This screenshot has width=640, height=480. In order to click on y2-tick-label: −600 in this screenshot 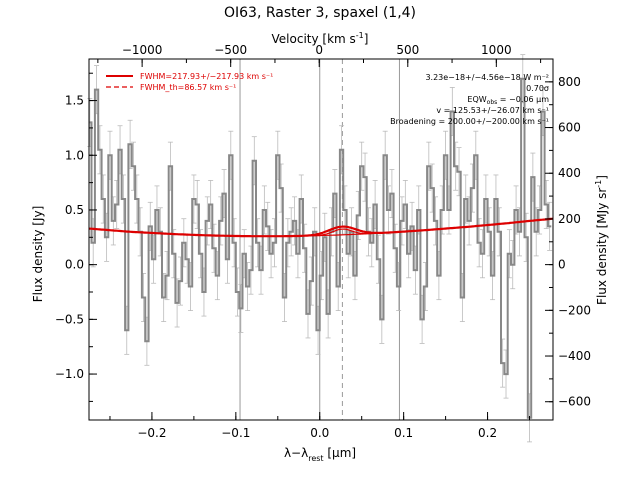, I will do `click(574, 402)`.